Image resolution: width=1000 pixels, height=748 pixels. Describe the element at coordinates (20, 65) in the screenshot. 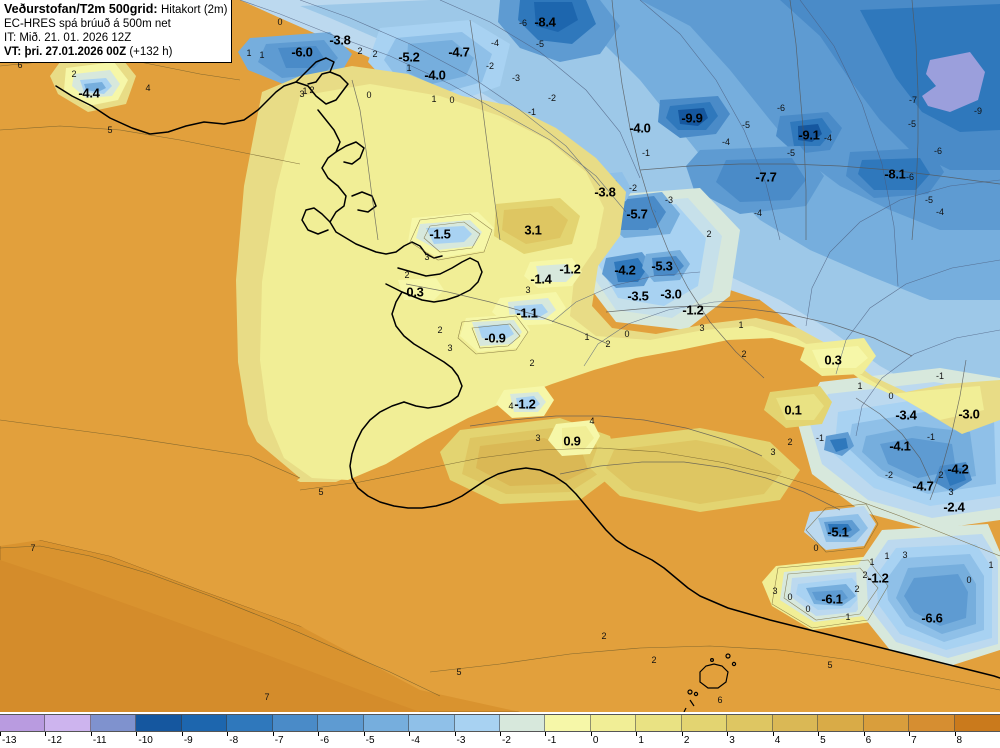

I see `contour-label: 6` at that location.